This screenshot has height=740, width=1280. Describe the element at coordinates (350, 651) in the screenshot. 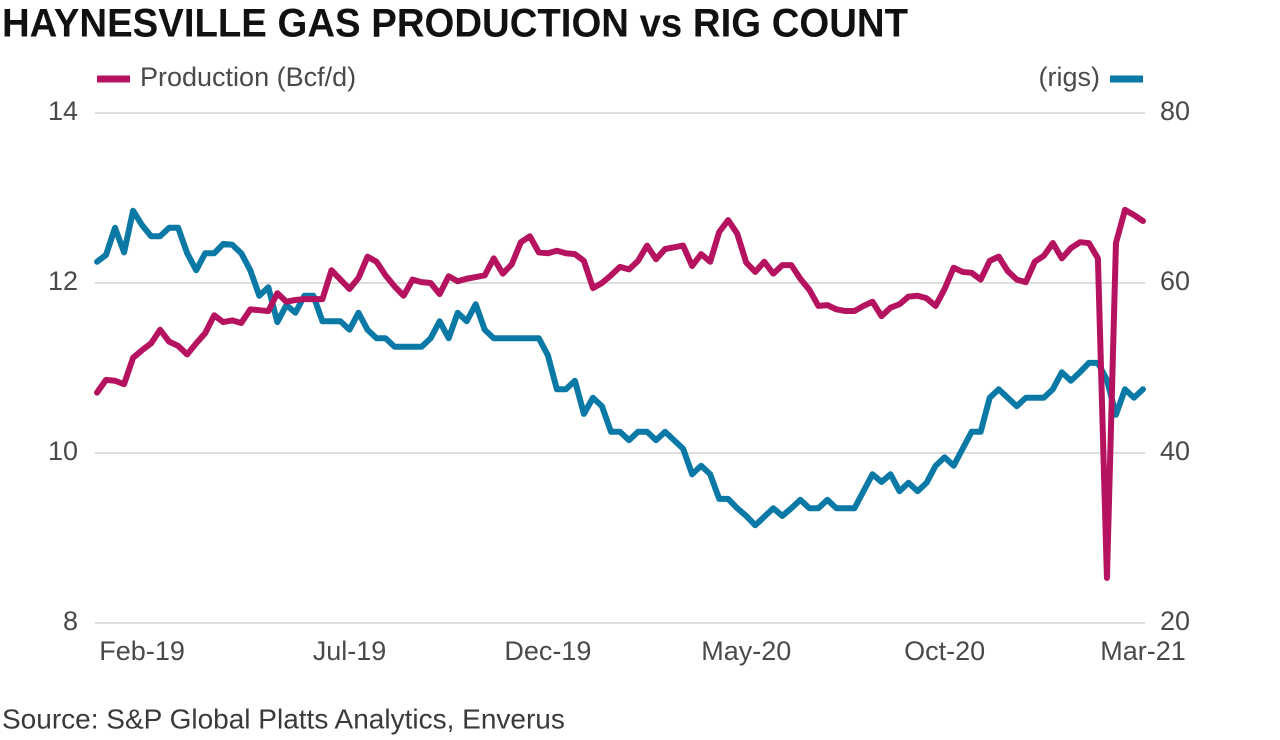

I see `x-tick-label: Jul-19` at that location.